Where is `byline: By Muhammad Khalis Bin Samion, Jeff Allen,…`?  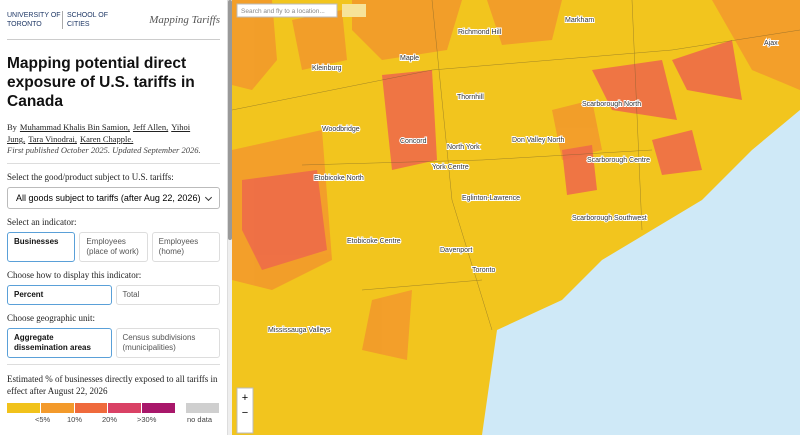 byline: By Muhammad Khalis Bin Samion, Jeff Allen,… is located at coordinates (113, 133).